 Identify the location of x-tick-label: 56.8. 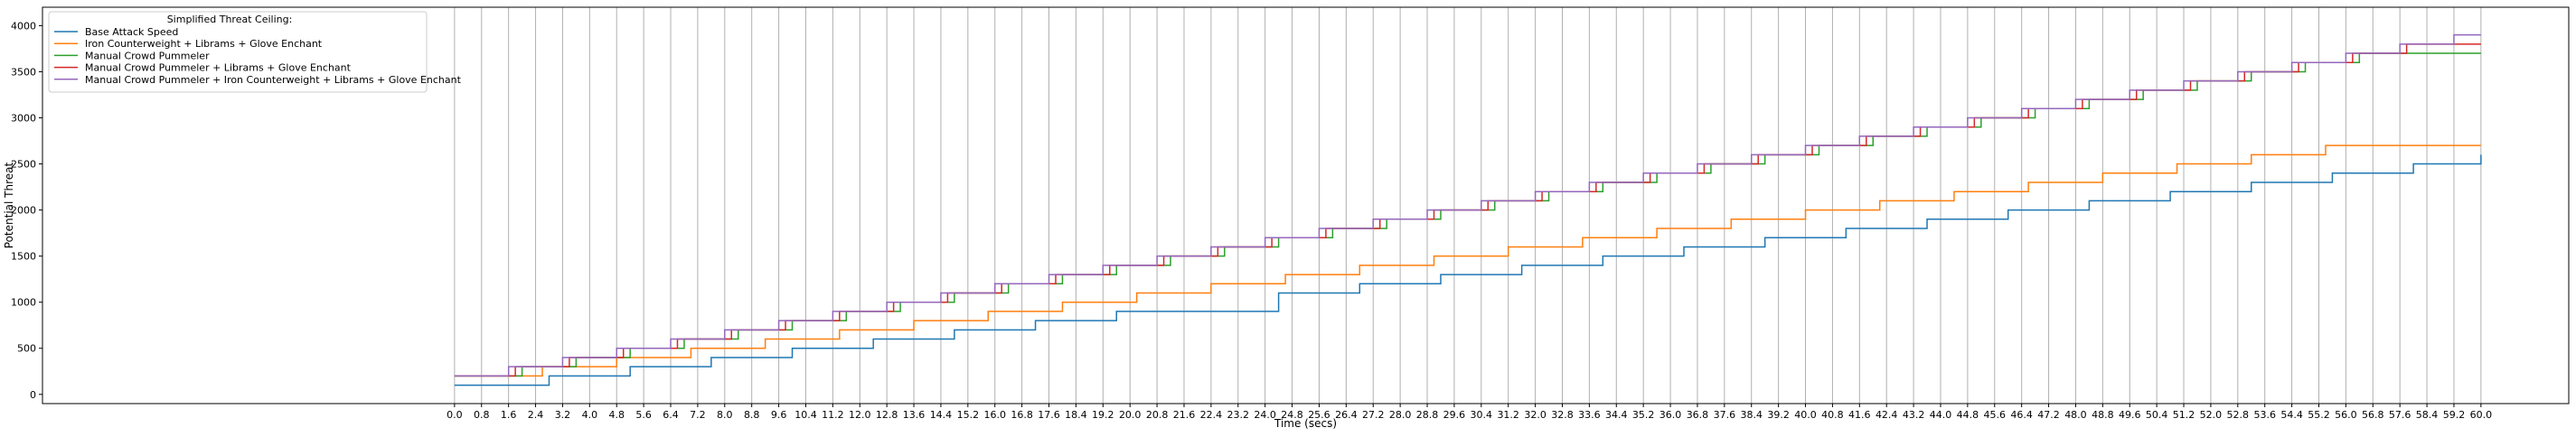
(2373, 415).